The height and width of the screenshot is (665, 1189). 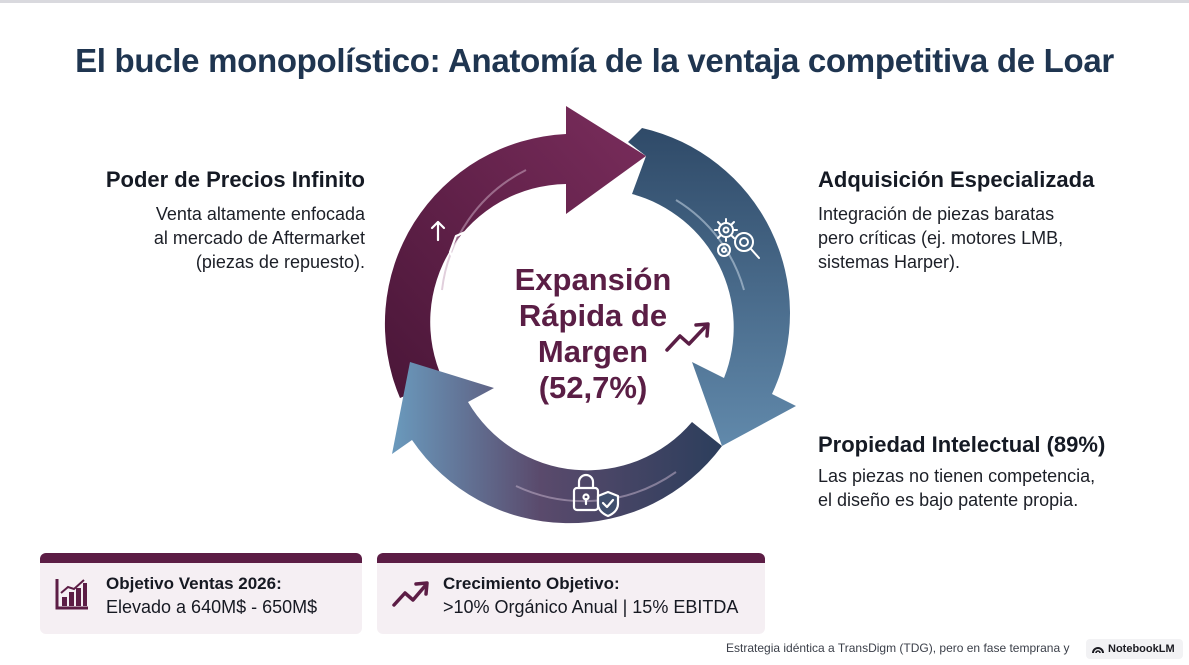 I want to click on brand-name: NotebookLM, so click(x=1141, y=649).